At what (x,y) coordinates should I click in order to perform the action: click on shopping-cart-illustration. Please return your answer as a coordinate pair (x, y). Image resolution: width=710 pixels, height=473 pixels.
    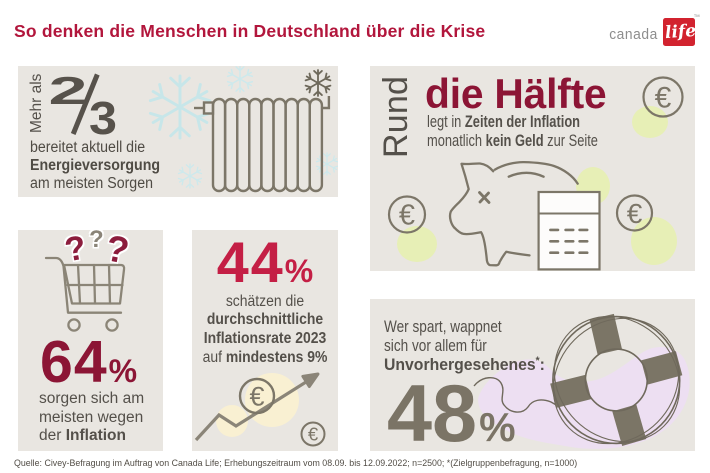
    Looking at the image, I should click on (85, 294).